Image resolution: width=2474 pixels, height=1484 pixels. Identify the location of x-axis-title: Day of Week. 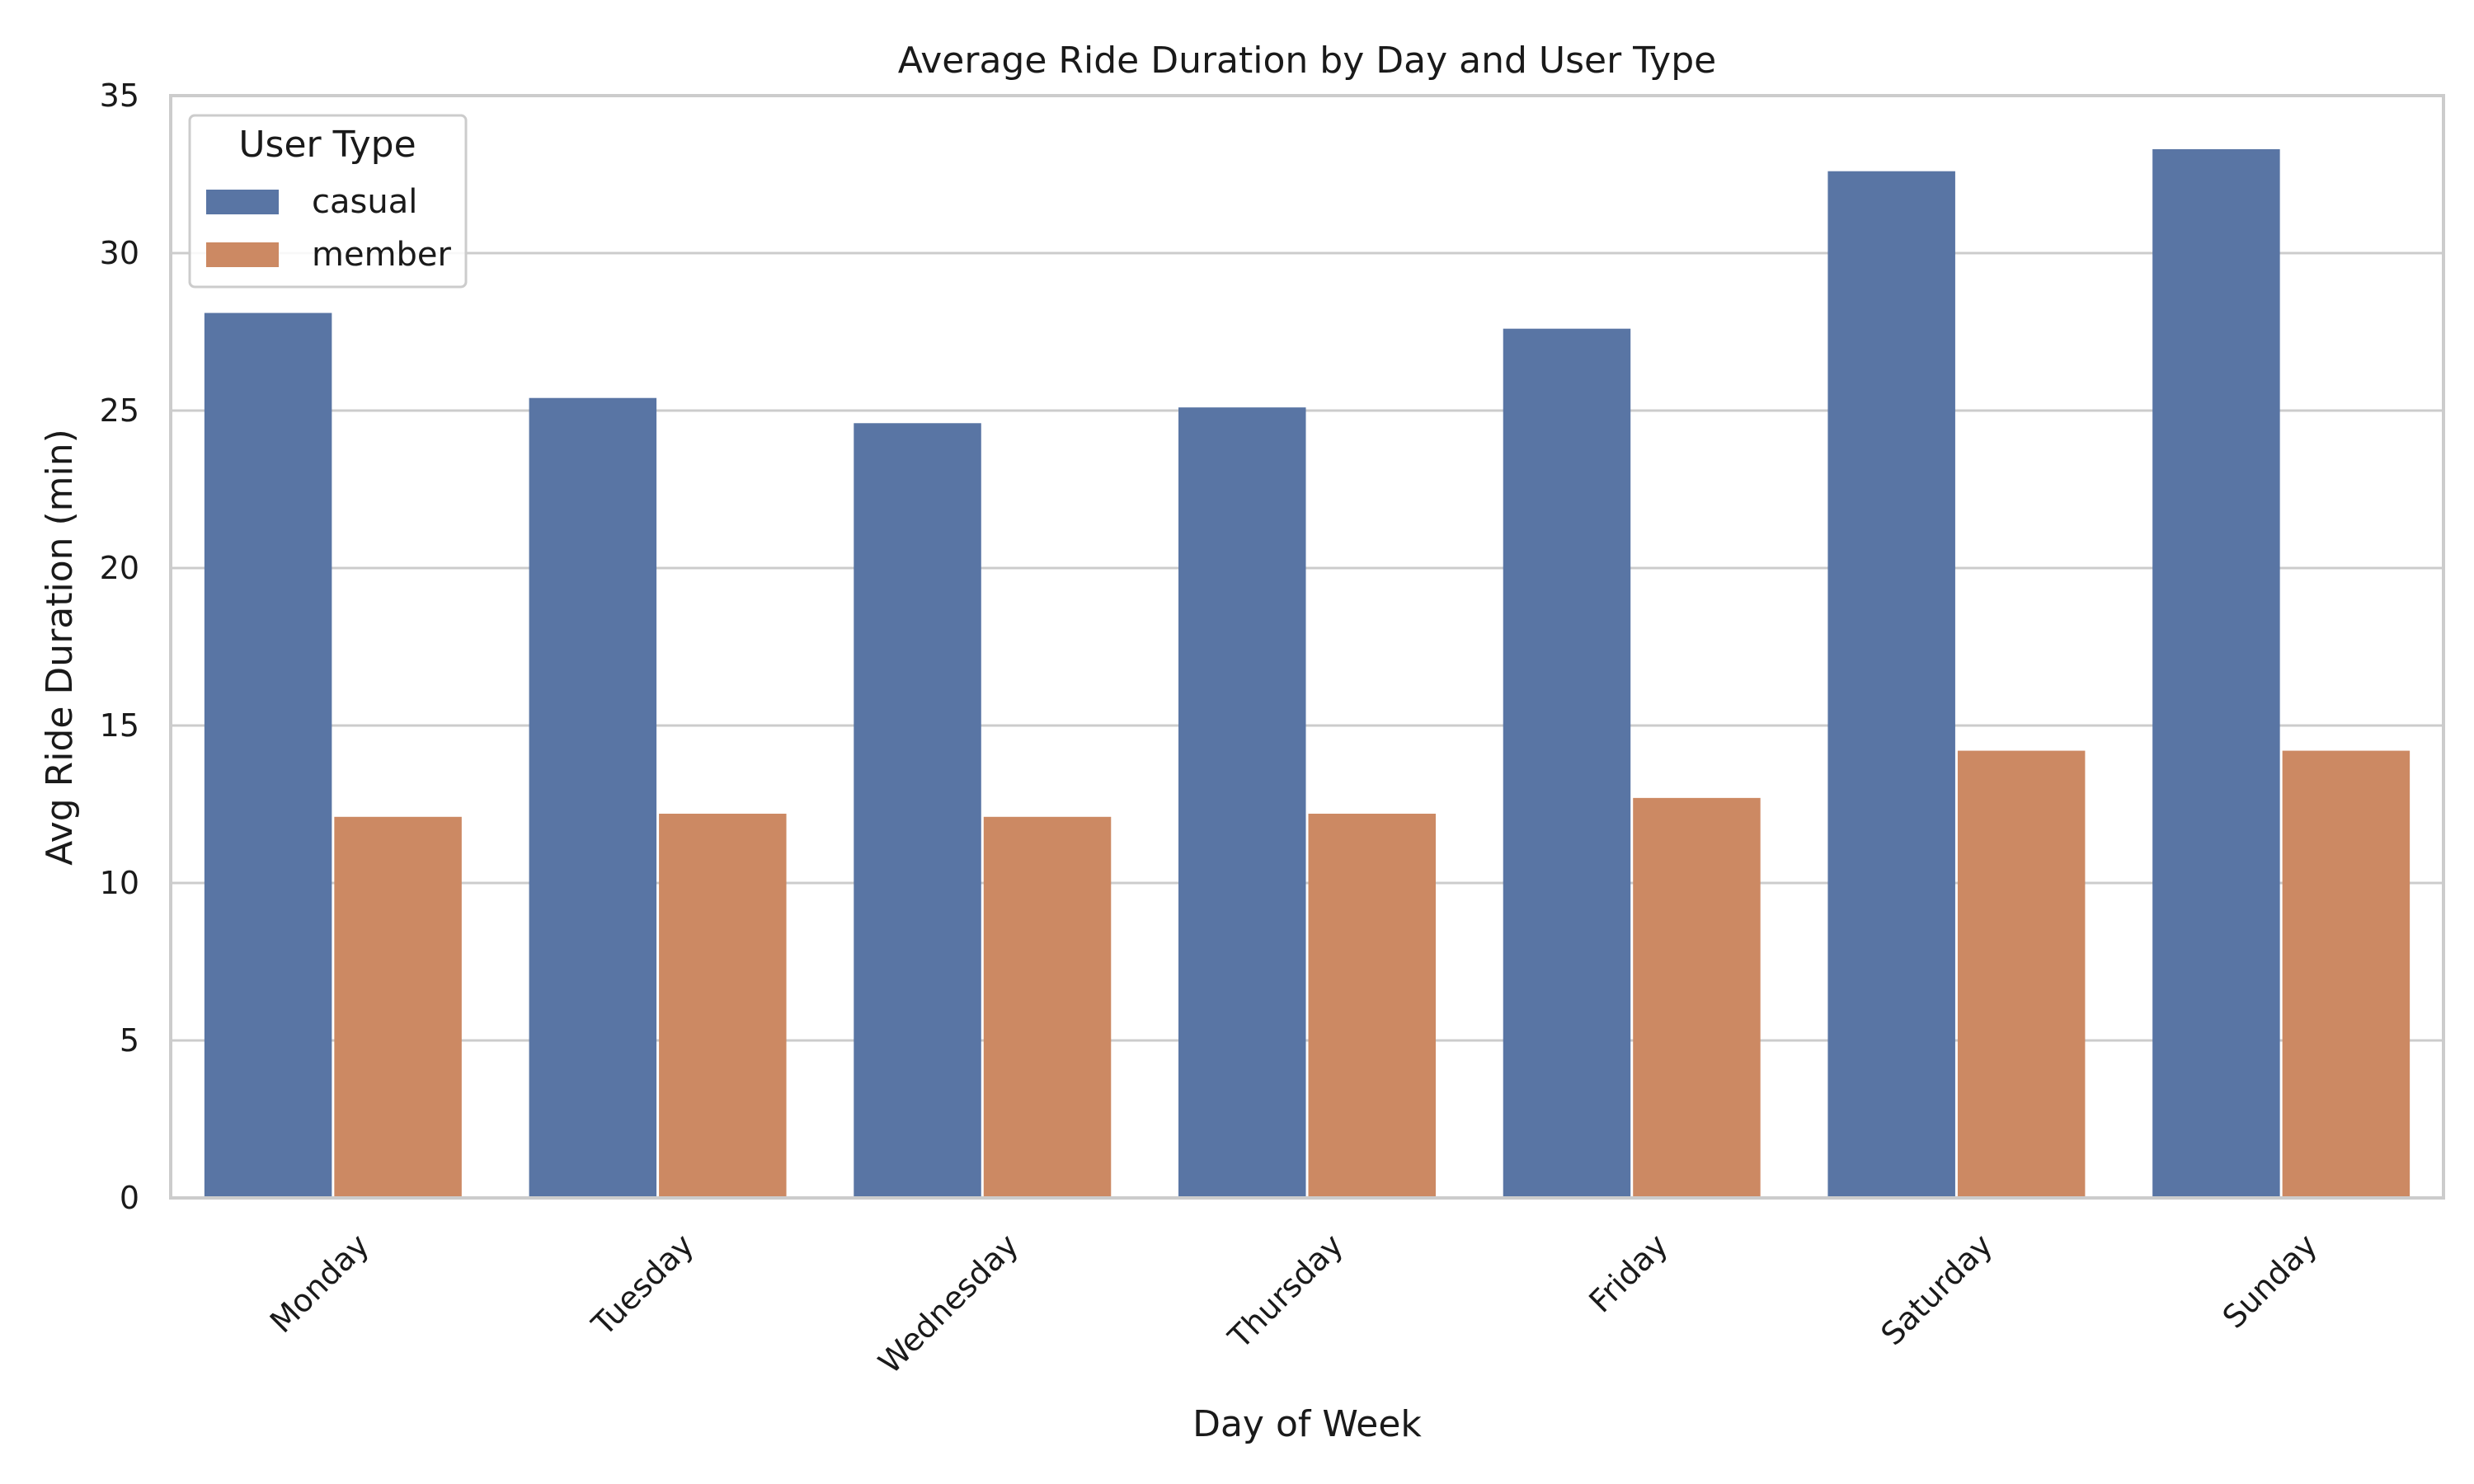
(1307, 1424).